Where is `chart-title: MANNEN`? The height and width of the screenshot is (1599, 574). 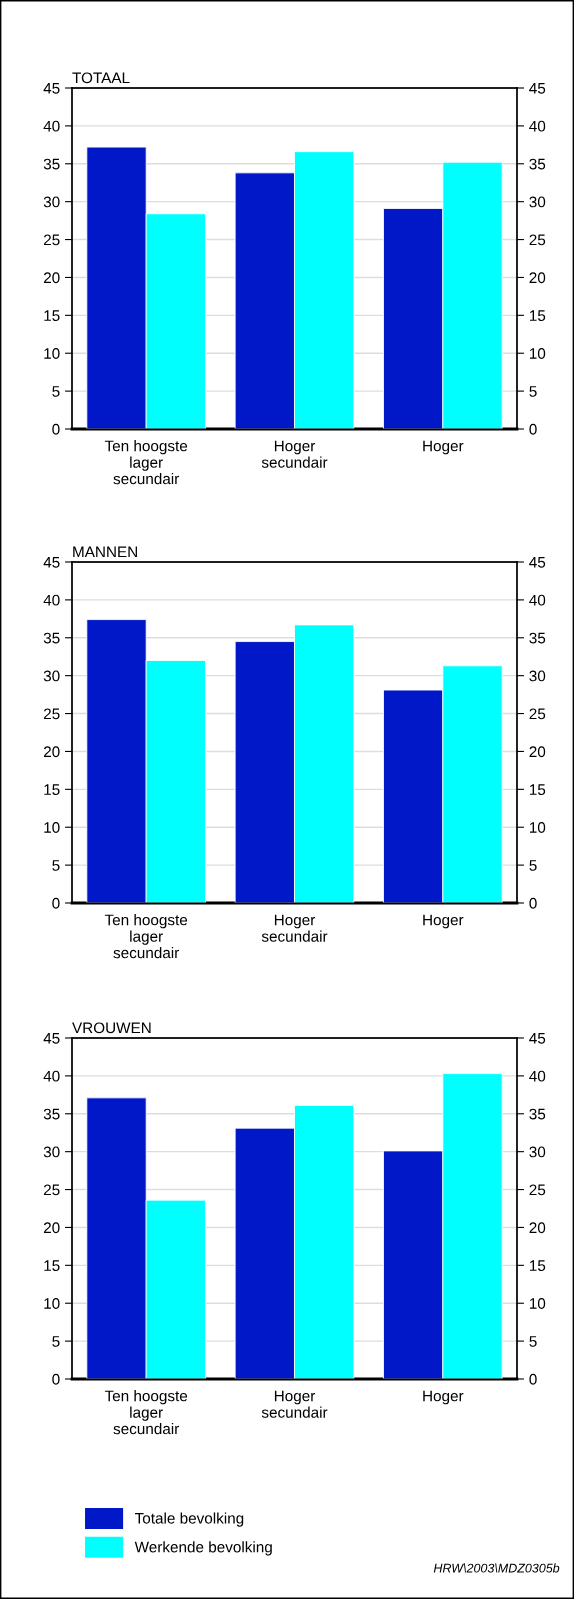 chart-title: MANNEN is located at coordinates (105, 552).